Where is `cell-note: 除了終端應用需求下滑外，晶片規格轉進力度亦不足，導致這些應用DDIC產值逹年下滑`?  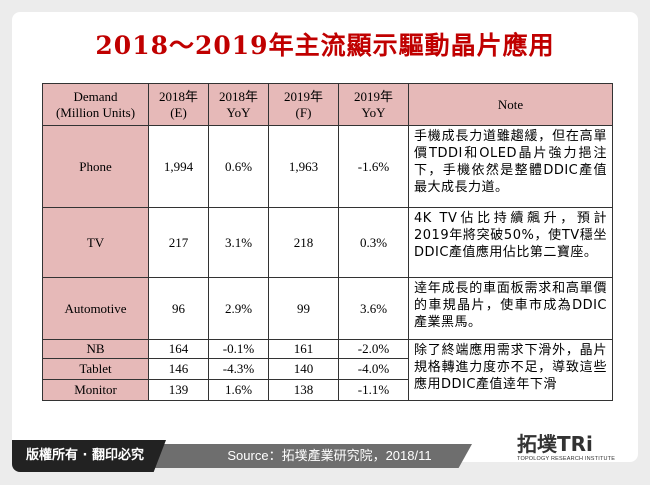 cell-note: 除了終端應用需求下滑外，晶片規格轉進力度亦不足，導致這些應用DDIC產值逹年下滑 is located at coordinates (510, 370).